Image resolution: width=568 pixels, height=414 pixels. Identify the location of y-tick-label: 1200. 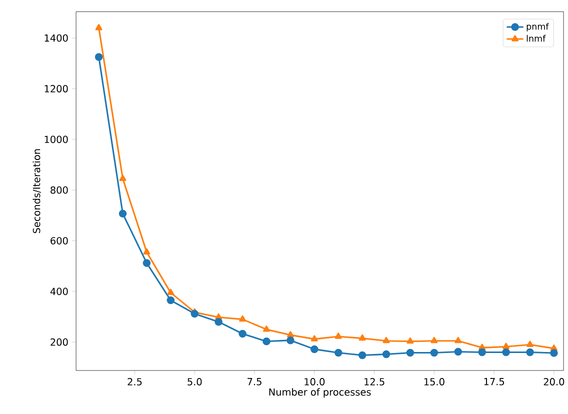
(56, 88).